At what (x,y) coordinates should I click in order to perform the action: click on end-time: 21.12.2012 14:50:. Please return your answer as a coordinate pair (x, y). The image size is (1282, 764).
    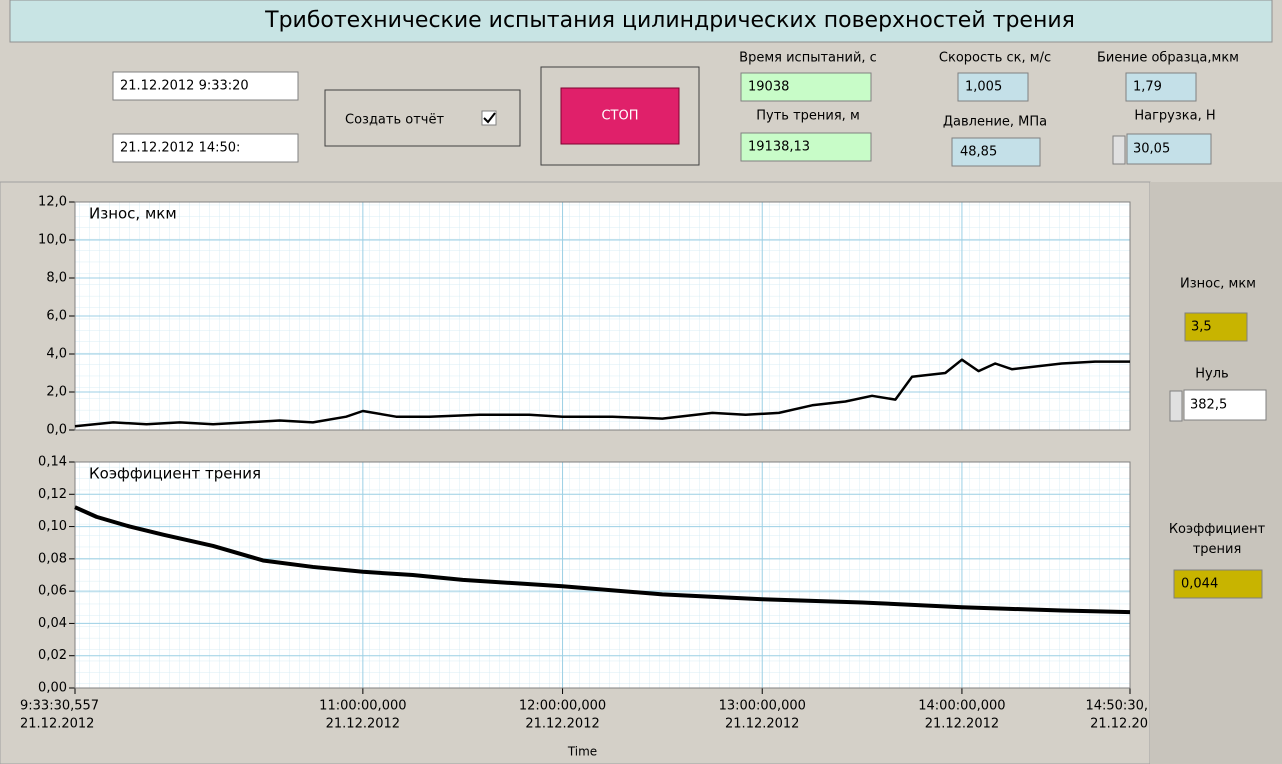
    Looking at the image, I should click on (180, 148).